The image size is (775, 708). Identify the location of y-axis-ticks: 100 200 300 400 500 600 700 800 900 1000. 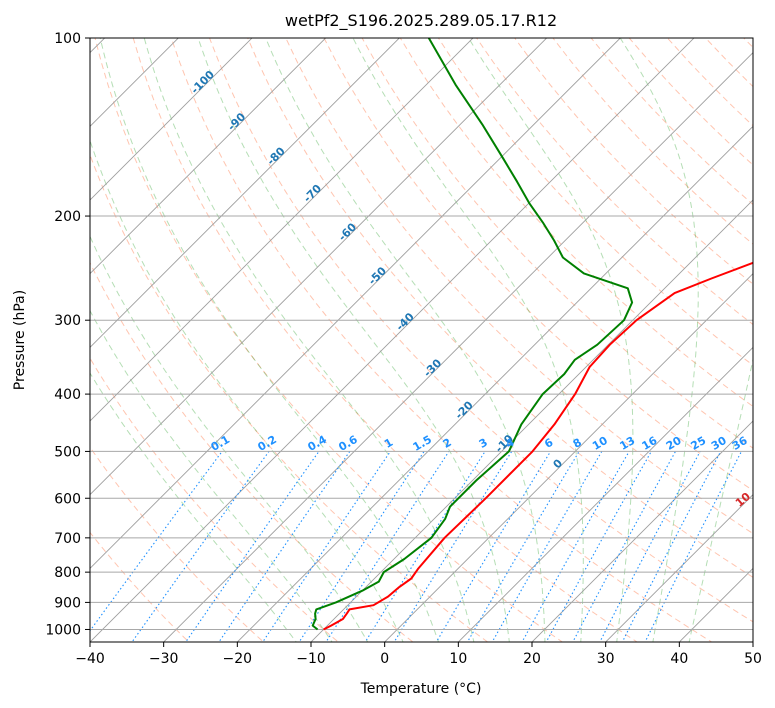
(67, 334).